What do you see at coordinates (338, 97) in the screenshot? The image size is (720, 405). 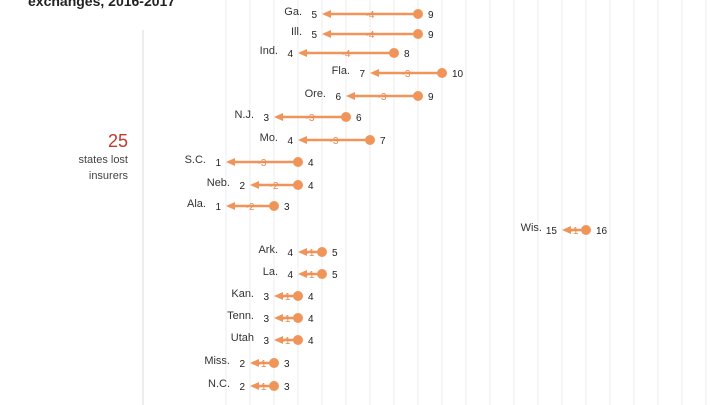 I see `value-2017: 6` at bounding box center [338, 97].